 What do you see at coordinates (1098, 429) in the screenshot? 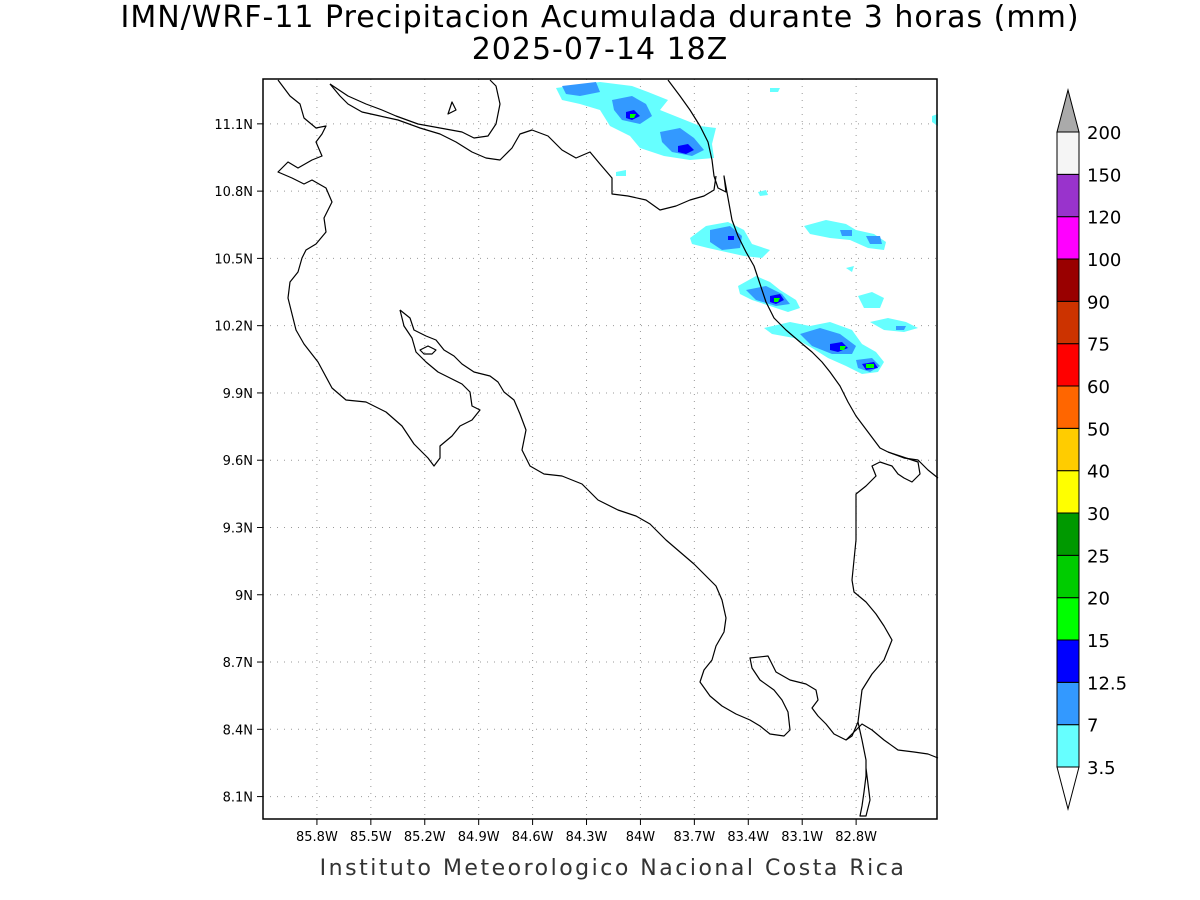
I see `colorbar-level-label: 50` at bounding box center [1098, 429].